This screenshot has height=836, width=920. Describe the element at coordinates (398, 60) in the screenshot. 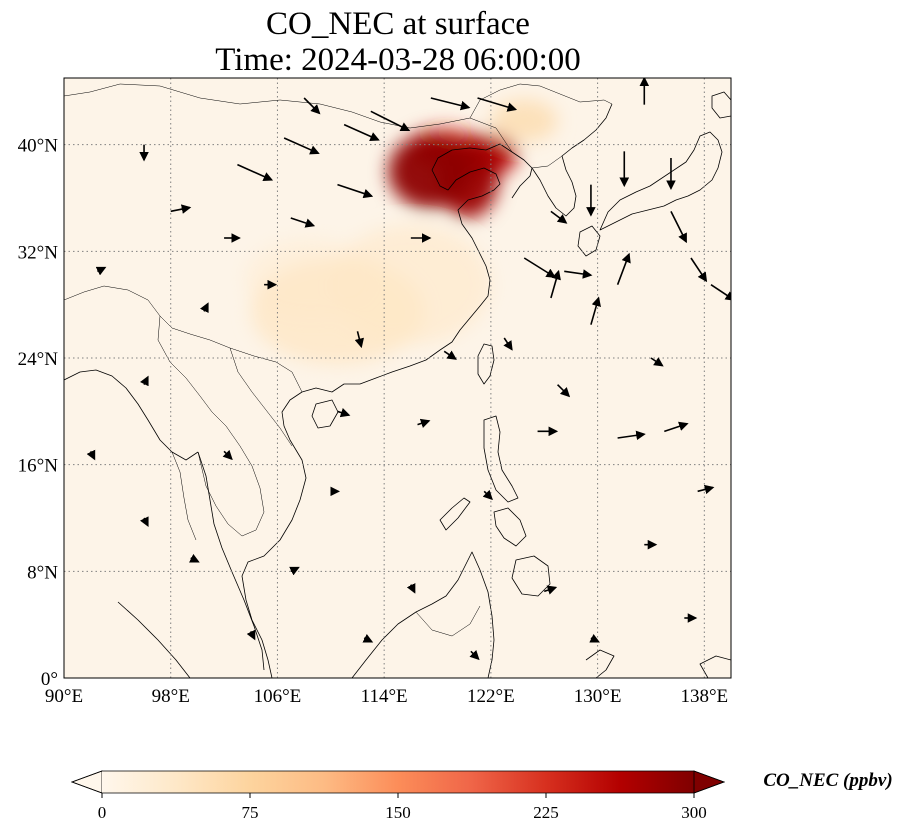

I see `chart-subtitle: Time: 2024-03-28 06:00:00` at that location.